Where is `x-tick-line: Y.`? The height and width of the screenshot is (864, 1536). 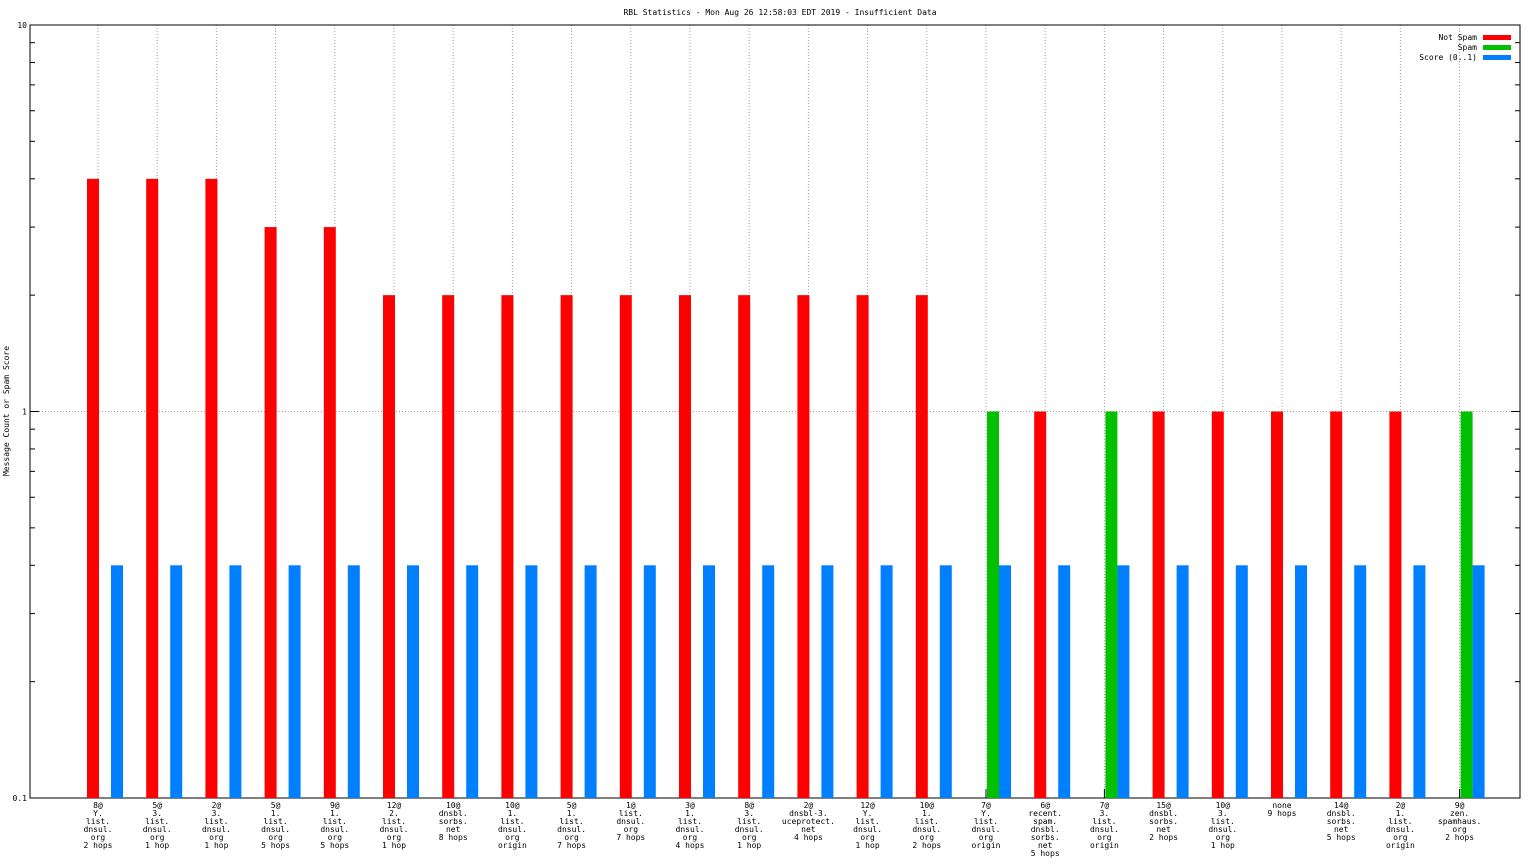 x-tick-line: Y. is located at coordinates (868, 813).